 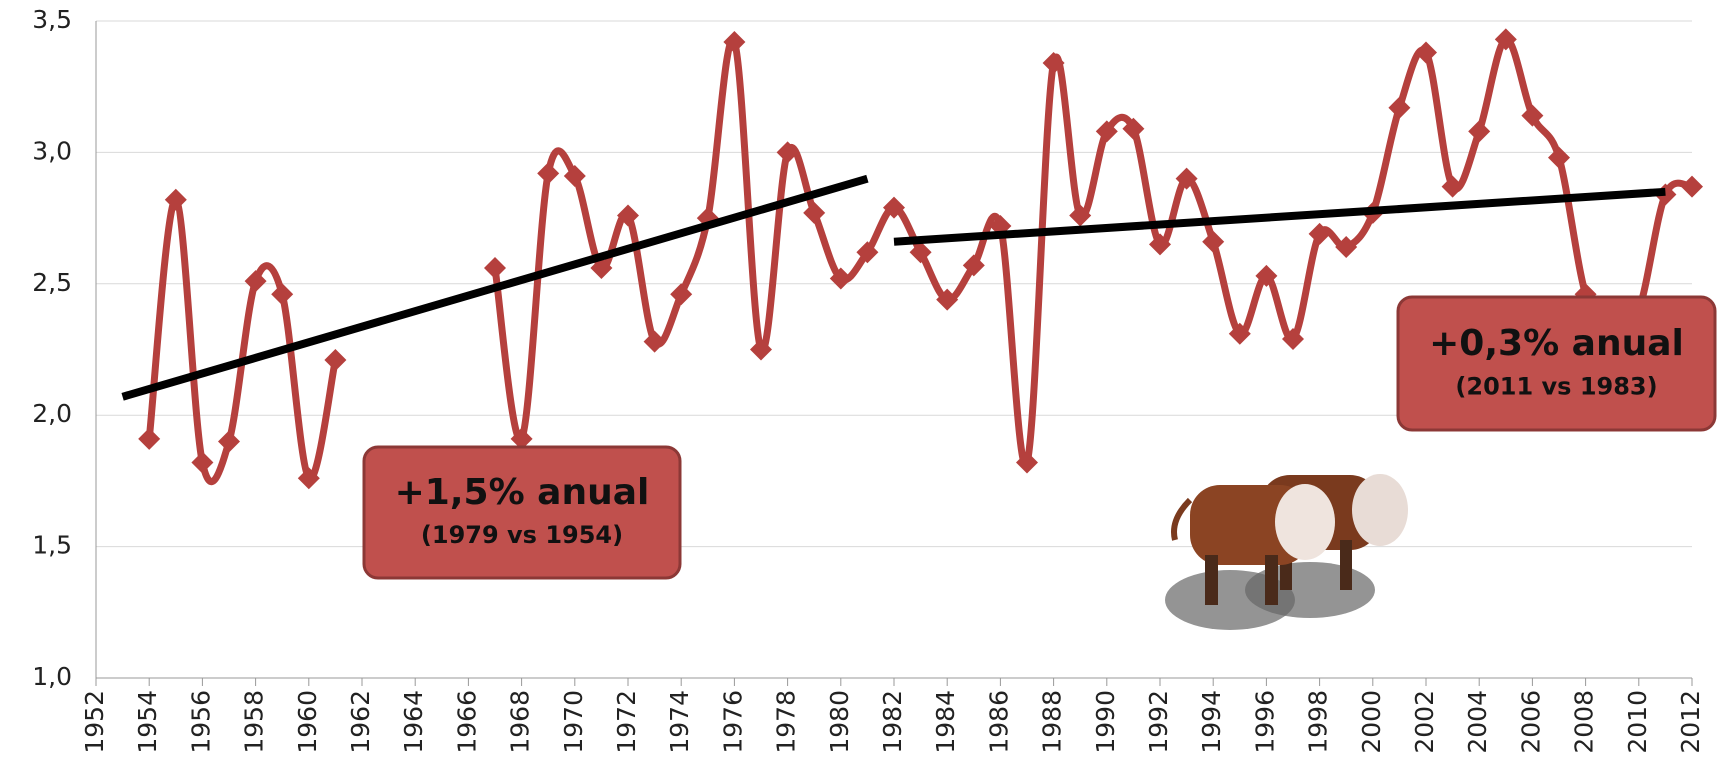 What do you see at coordinates (52, 413) in the screenshot?
I see `y-tick-label: 2,0` at bounding box center [52, 413].